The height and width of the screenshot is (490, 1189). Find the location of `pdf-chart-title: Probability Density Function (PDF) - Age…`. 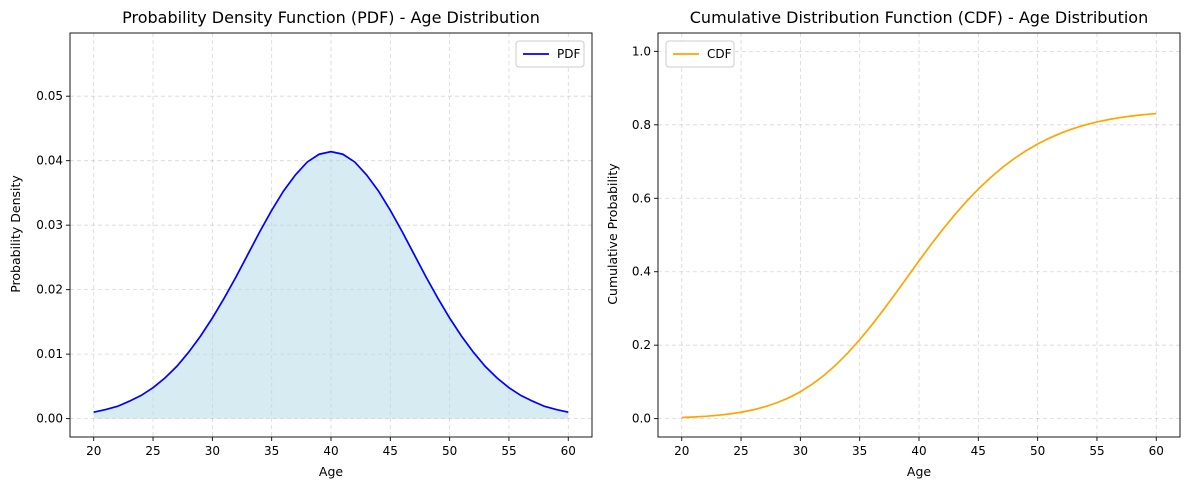

pdf-chart-title: Probability Density Function (PDF) - Age… is located at coordinates (331, 17).